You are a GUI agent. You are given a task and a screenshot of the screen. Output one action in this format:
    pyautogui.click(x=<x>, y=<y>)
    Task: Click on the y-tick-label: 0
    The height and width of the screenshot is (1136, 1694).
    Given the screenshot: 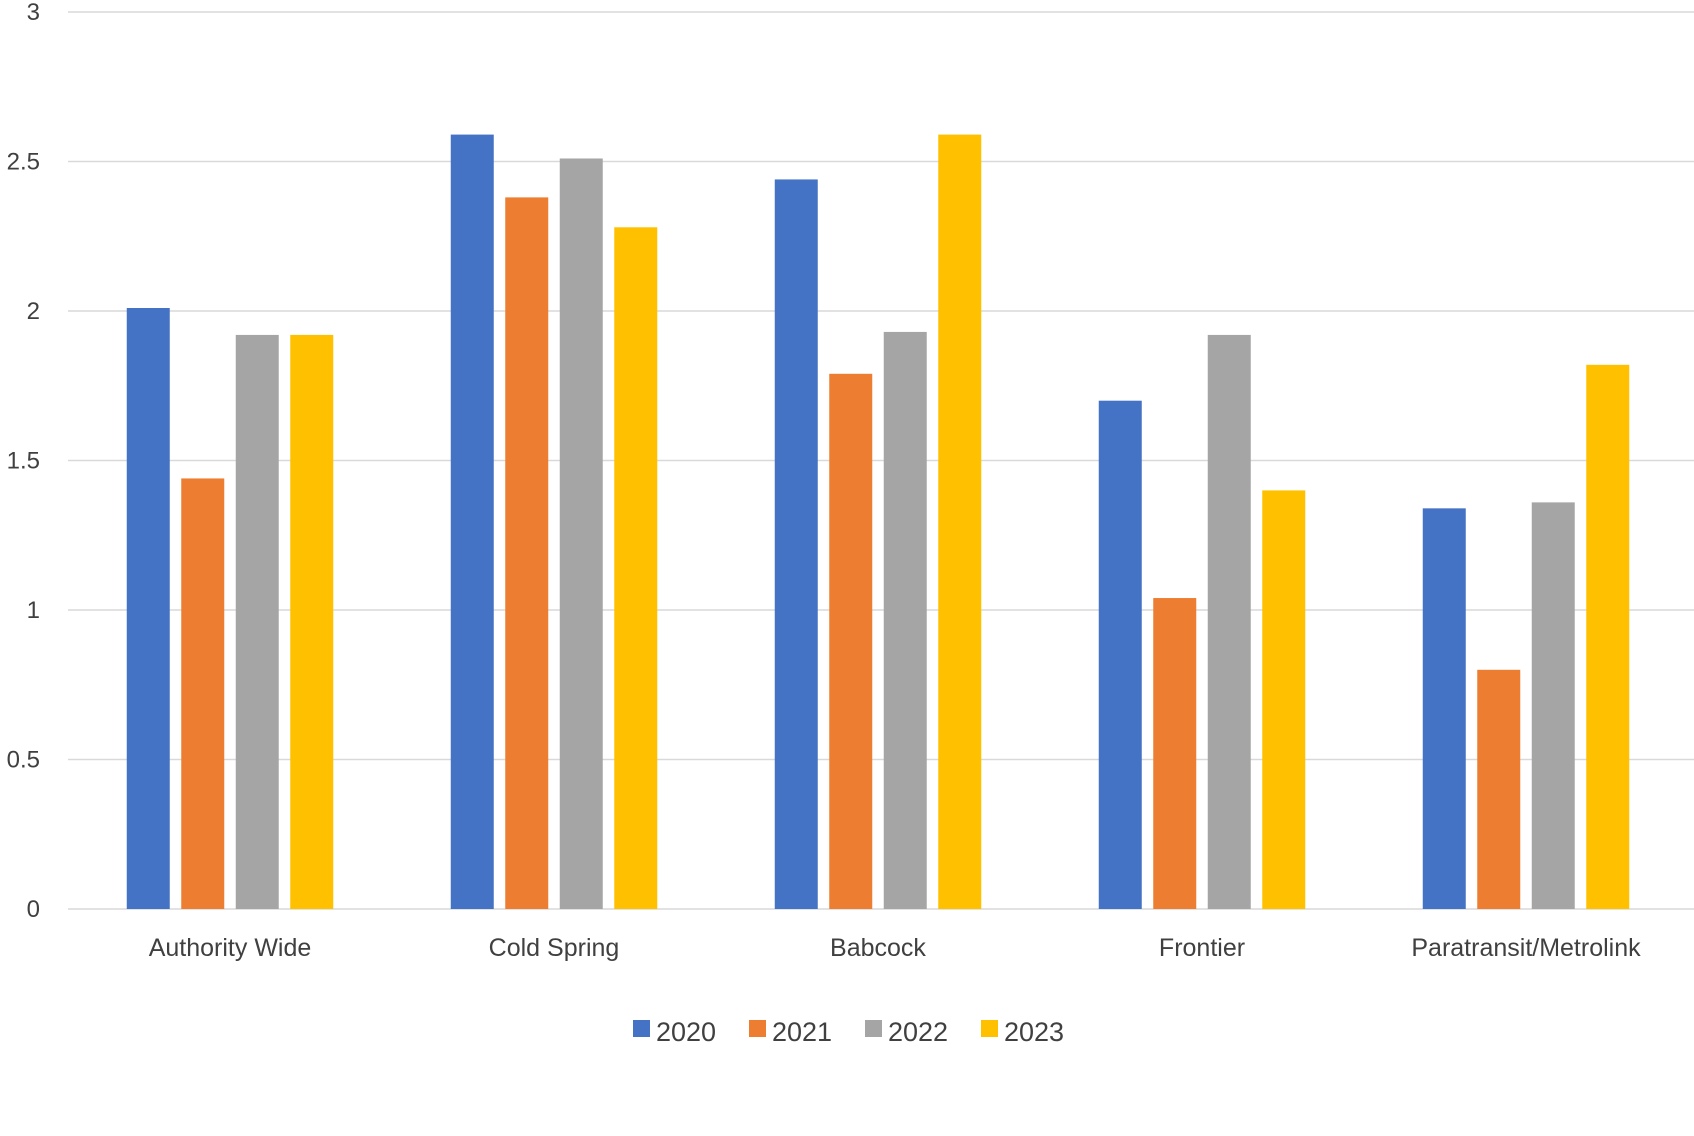 What is the action you would take?
    pyautogui.click(x=33, y=909)
    